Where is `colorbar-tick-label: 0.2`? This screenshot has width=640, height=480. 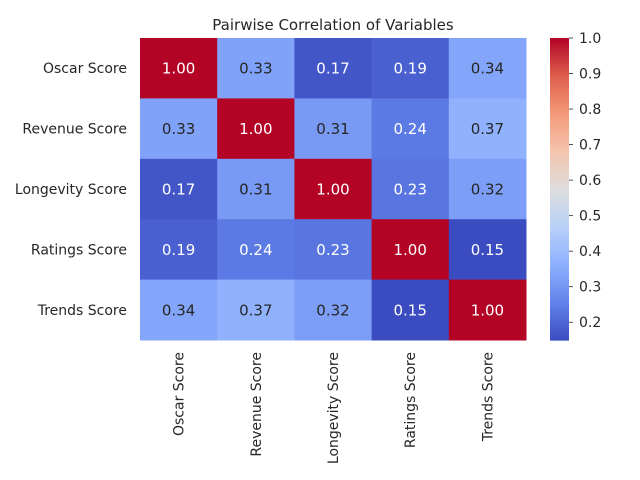
colorbar-tick-label: 0.2 is located at coordinates (590, 323).